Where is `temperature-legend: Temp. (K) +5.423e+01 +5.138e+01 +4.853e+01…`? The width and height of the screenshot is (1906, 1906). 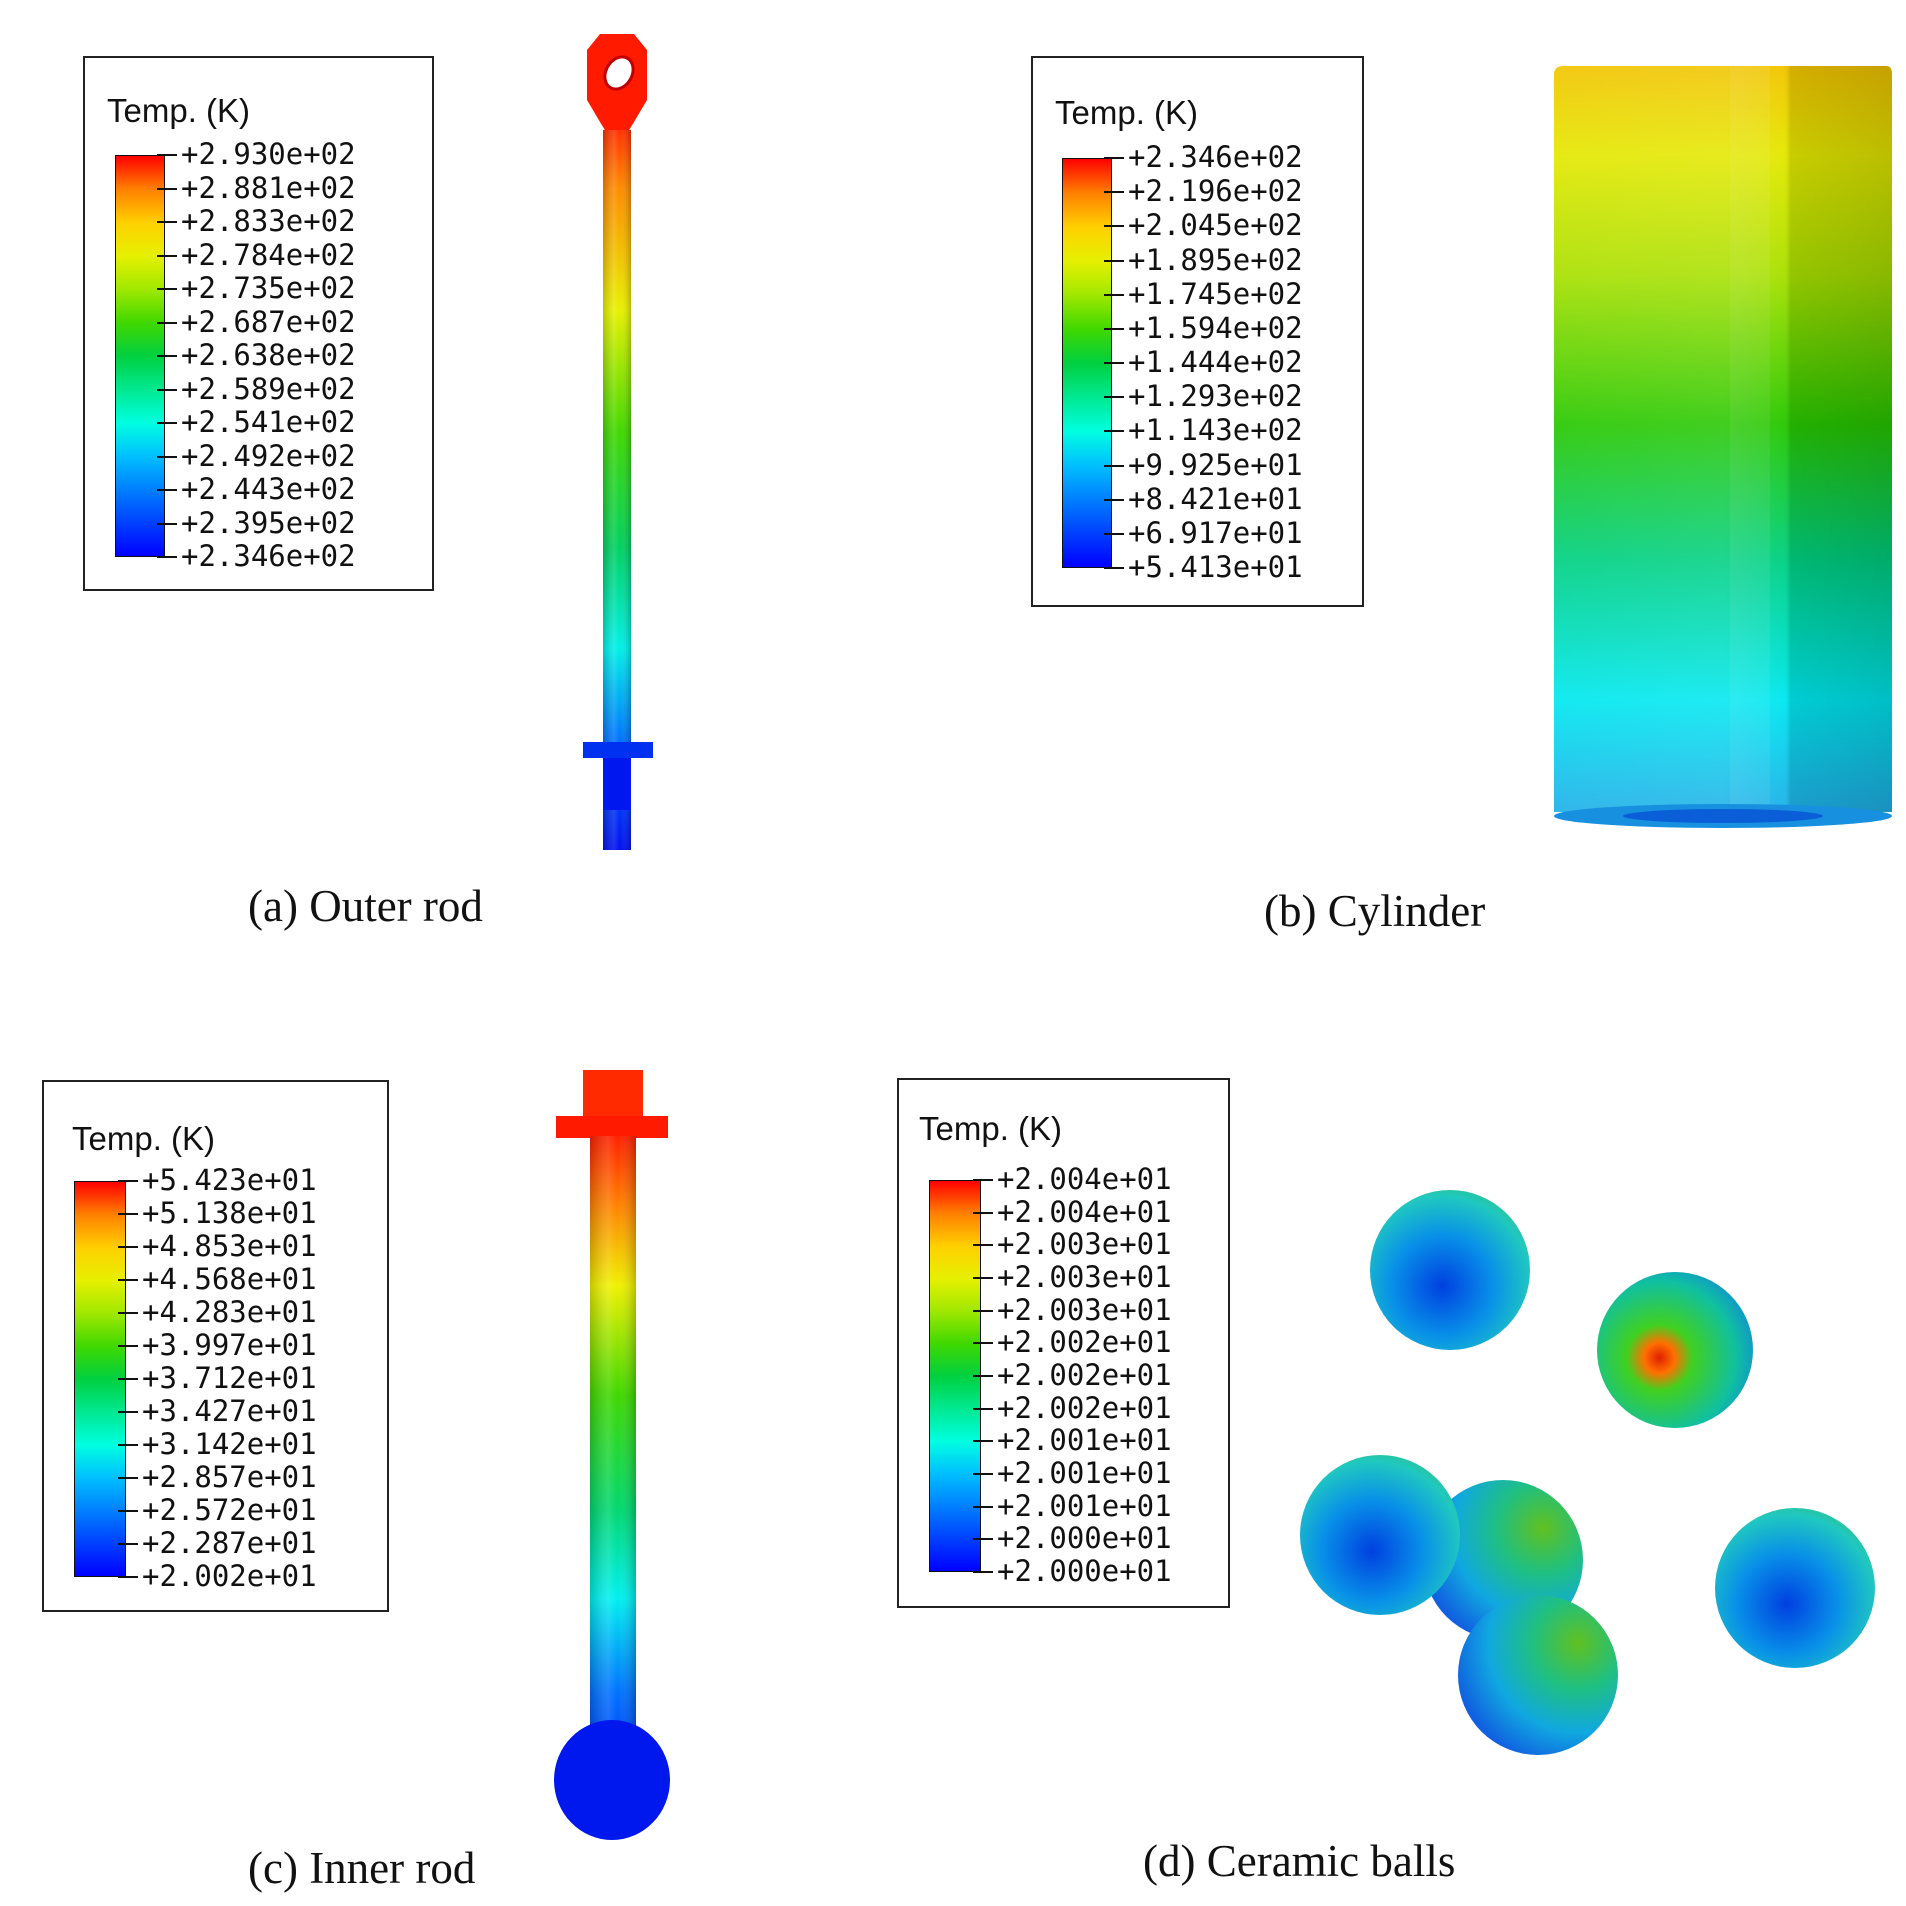 temperature-legend: Temp. (K) +5.423e+01 +5.138e+01 +4.853e+01… is located at coordinates (215, 1346).